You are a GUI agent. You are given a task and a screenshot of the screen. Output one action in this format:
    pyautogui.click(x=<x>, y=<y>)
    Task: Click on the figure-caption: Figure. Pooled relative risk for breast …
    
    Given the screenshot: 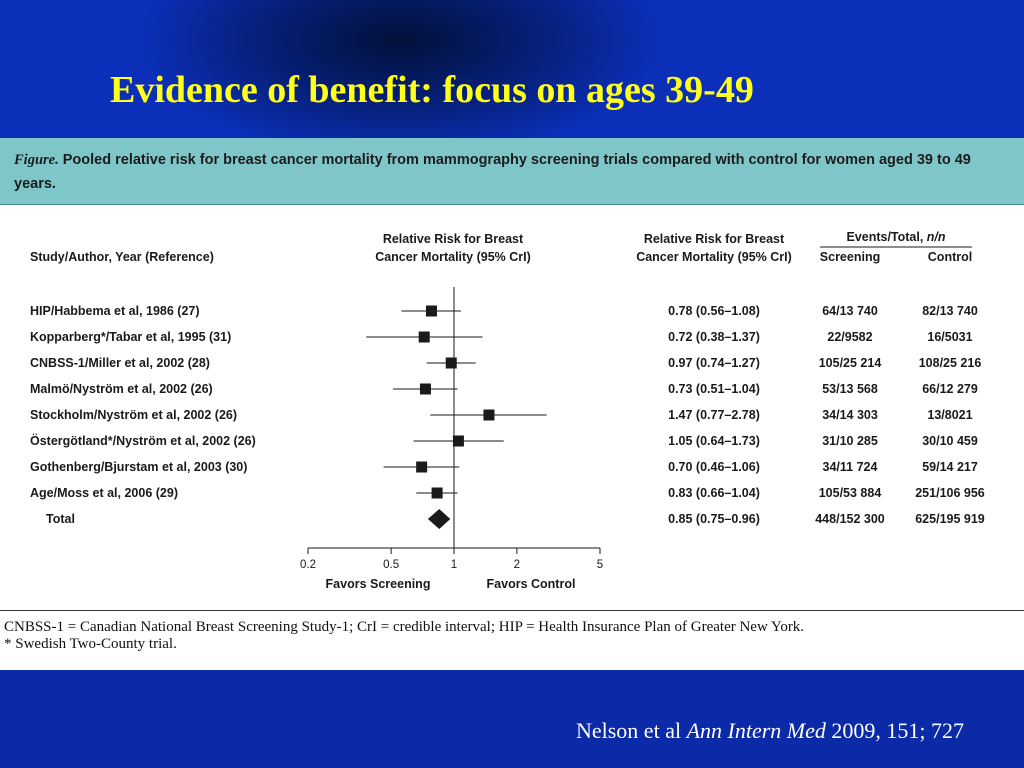 What is the action you would take?
    pyautogui.click(x=514, y=172)
    